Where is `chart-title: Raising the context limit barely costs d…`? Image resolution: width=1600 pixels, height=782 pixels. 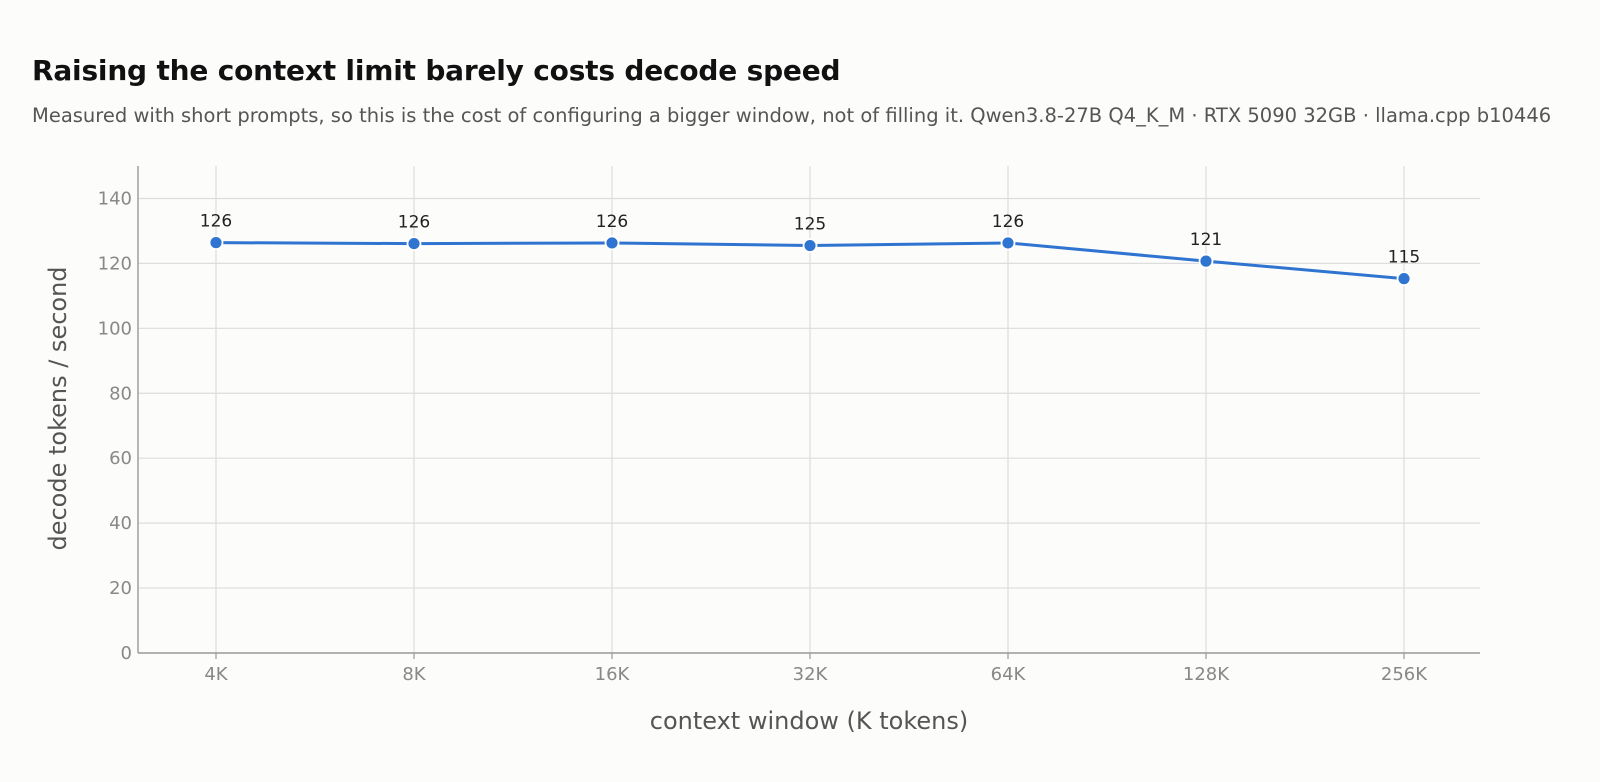 chart-title: Raising the context limit barely costs d… is located at coordinates (436, 70).